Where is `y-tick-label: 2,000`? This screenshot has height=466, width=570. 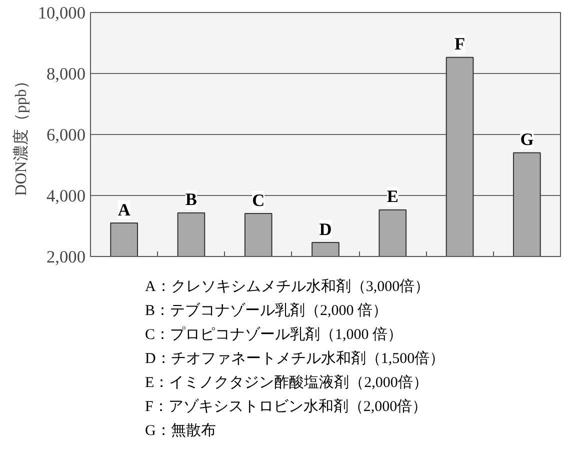
y-tick-label: 2,000 is located at coordinates (66, 257).